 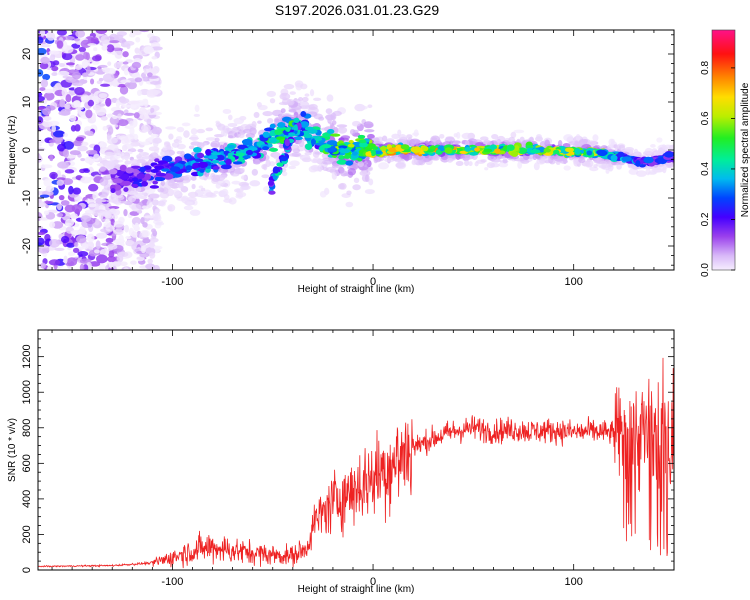 What do you see at coordinates (27, 570) in the screenshot?
I see `snr-y-tick-label: 0` at bounding box center [27, 570].